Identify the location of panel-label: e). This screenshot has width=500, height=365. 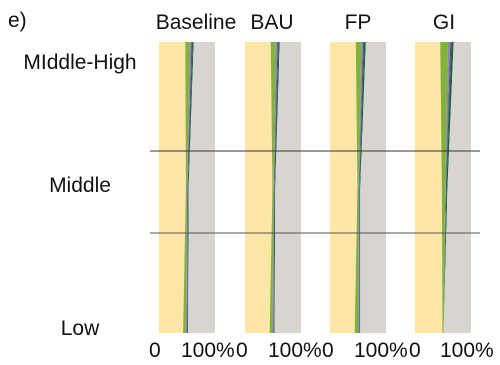
(17, 20).